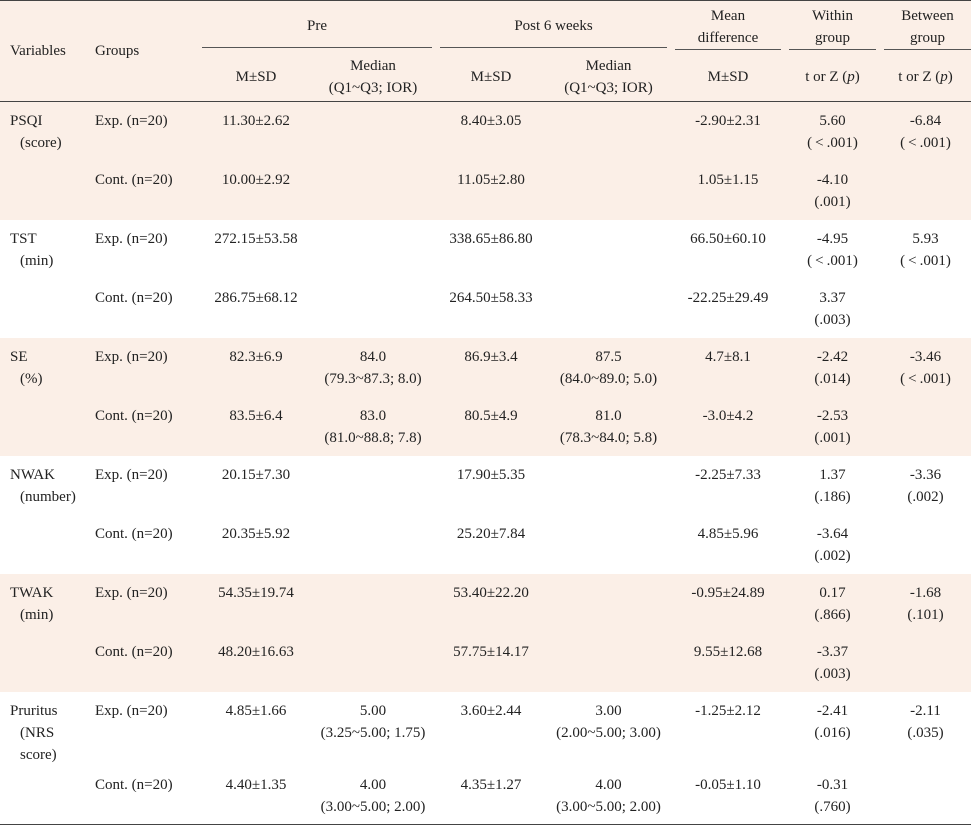  I want to click on post-msd: 17.90±5.35, so click(491, 474).